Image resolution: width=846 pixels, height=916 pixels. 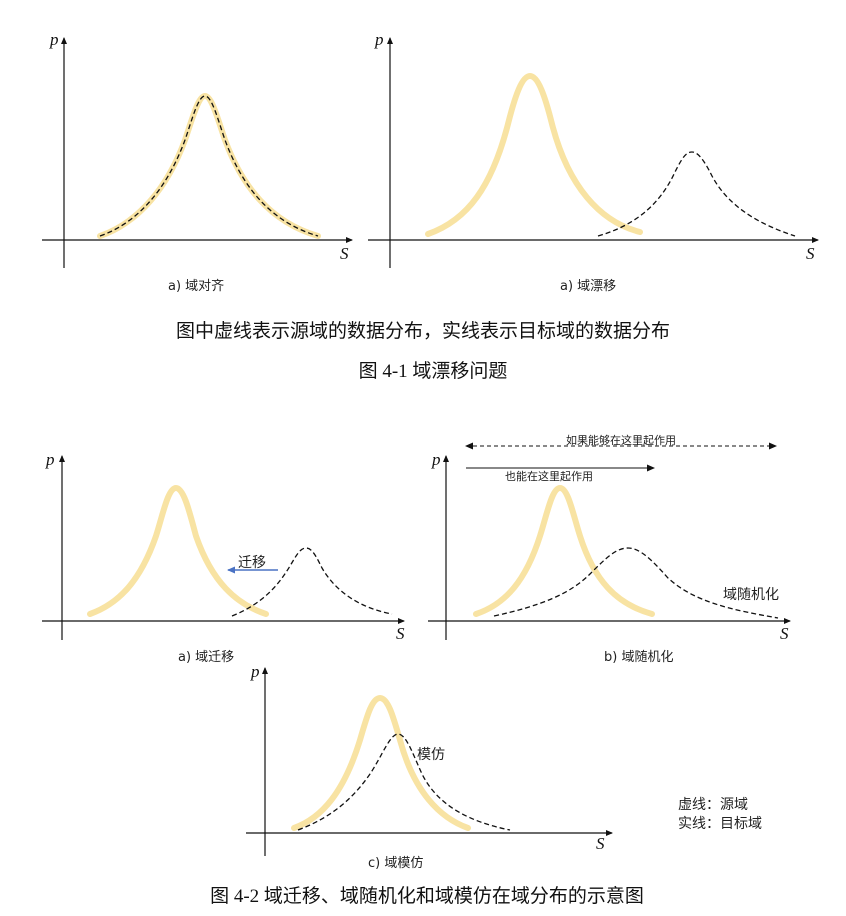 What do you see at coordinates (252, 563) in the screenshot?
I see `migration-label: 迁移` at bounding box center [252, 563].